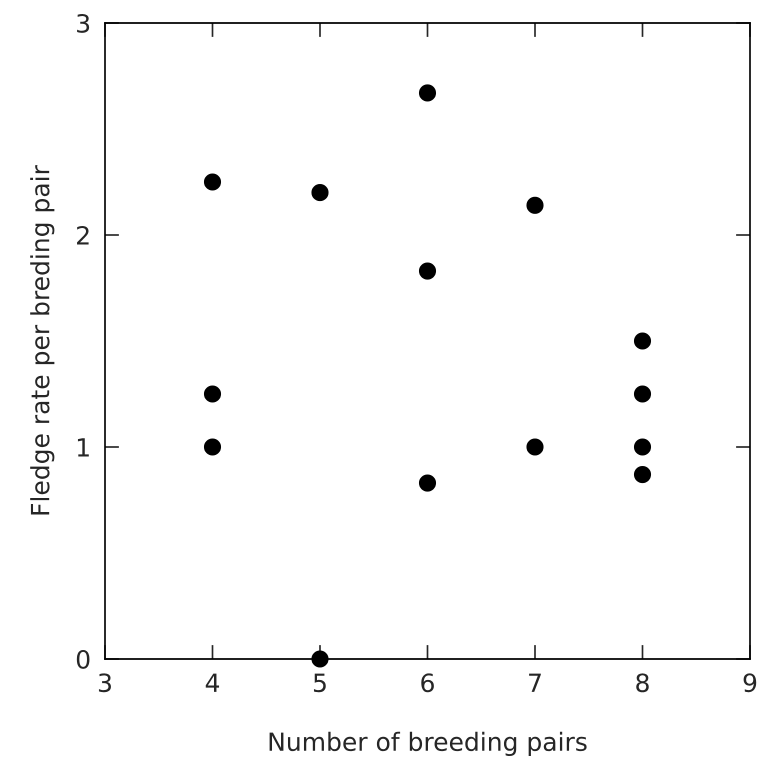 This screenshot has height=763, width=766. Describe the element at coordinates (83, 235) in the screenshot. I see `y-tick-label: 2` at that location.